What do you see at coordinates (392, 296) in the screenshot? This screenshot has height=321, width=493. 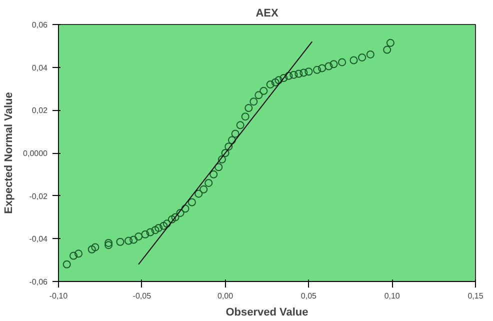 I see `x-tick-label: 0,10` at bounding box center [392, 296].